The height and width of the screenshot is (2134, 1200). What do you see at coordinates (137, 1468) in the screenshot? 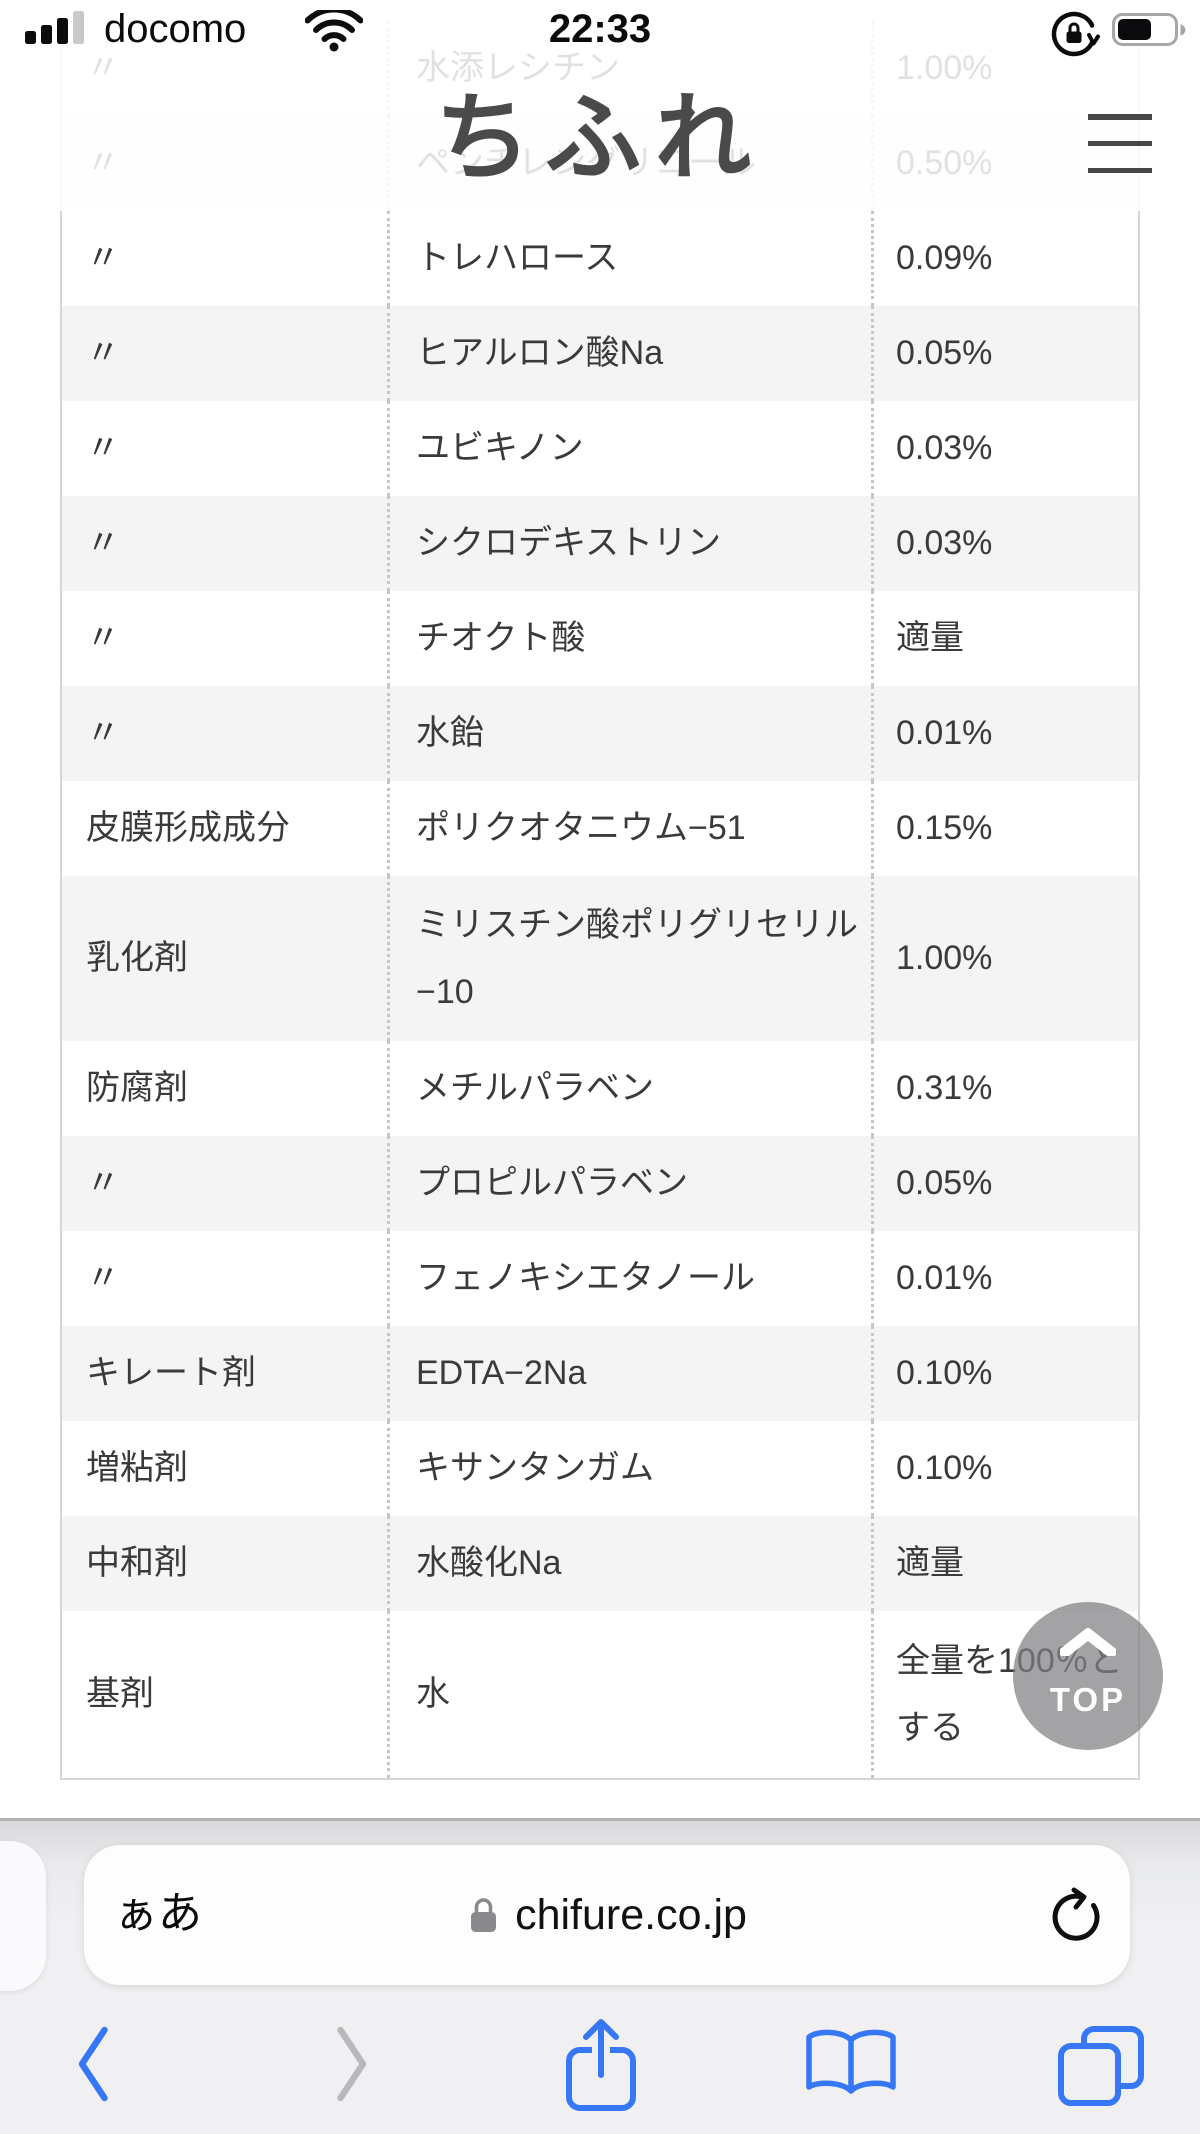
I see `cell-category: 増粘剤` at bounding box center [137, 1468].